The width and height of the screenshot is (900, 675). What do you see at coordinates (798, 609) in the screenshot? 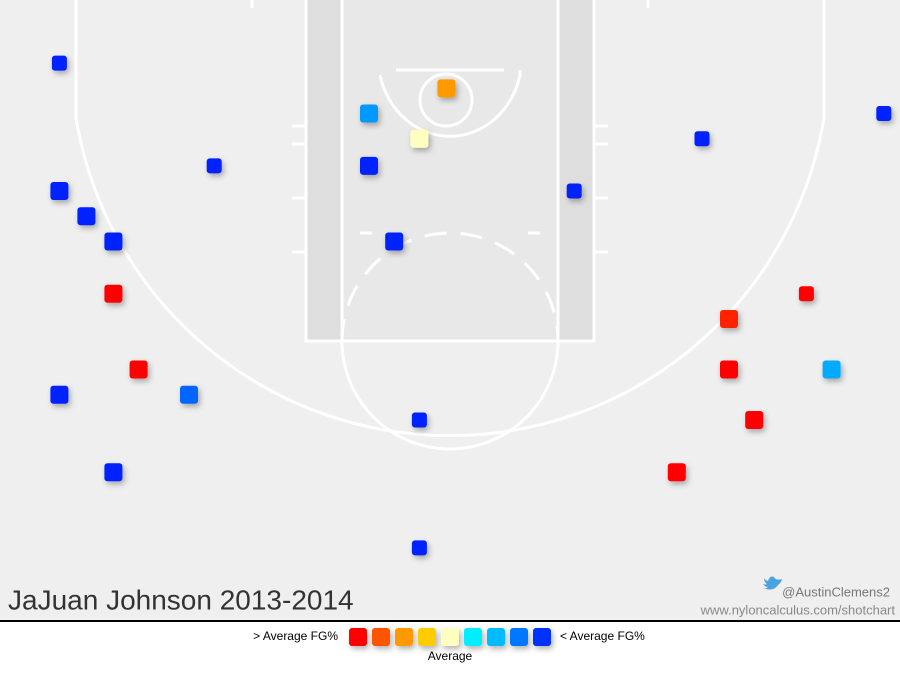
I see `url: www.nyloncalculus.com/shotchart` at bounding box center [798, 609].